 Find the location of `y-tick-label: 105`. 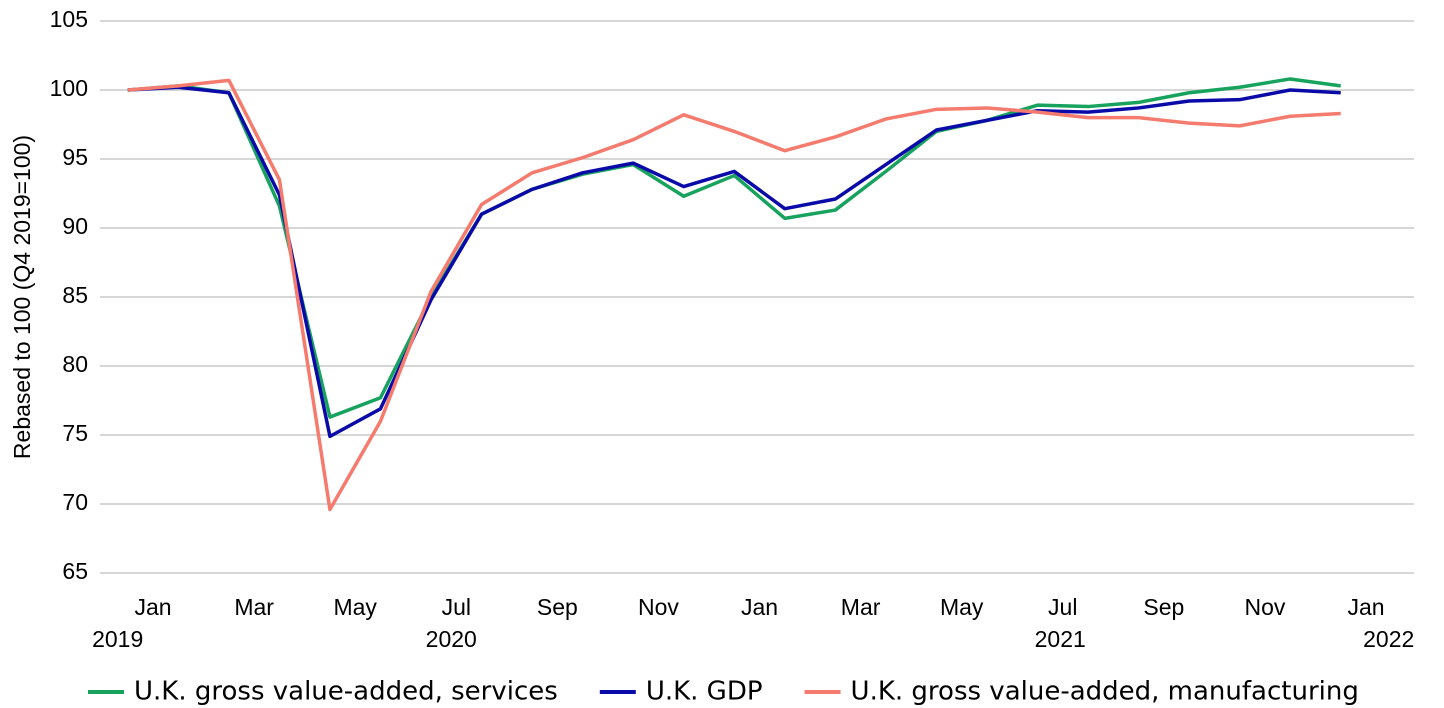

y-tick-label: 105 is located at coordinates (69, 19).